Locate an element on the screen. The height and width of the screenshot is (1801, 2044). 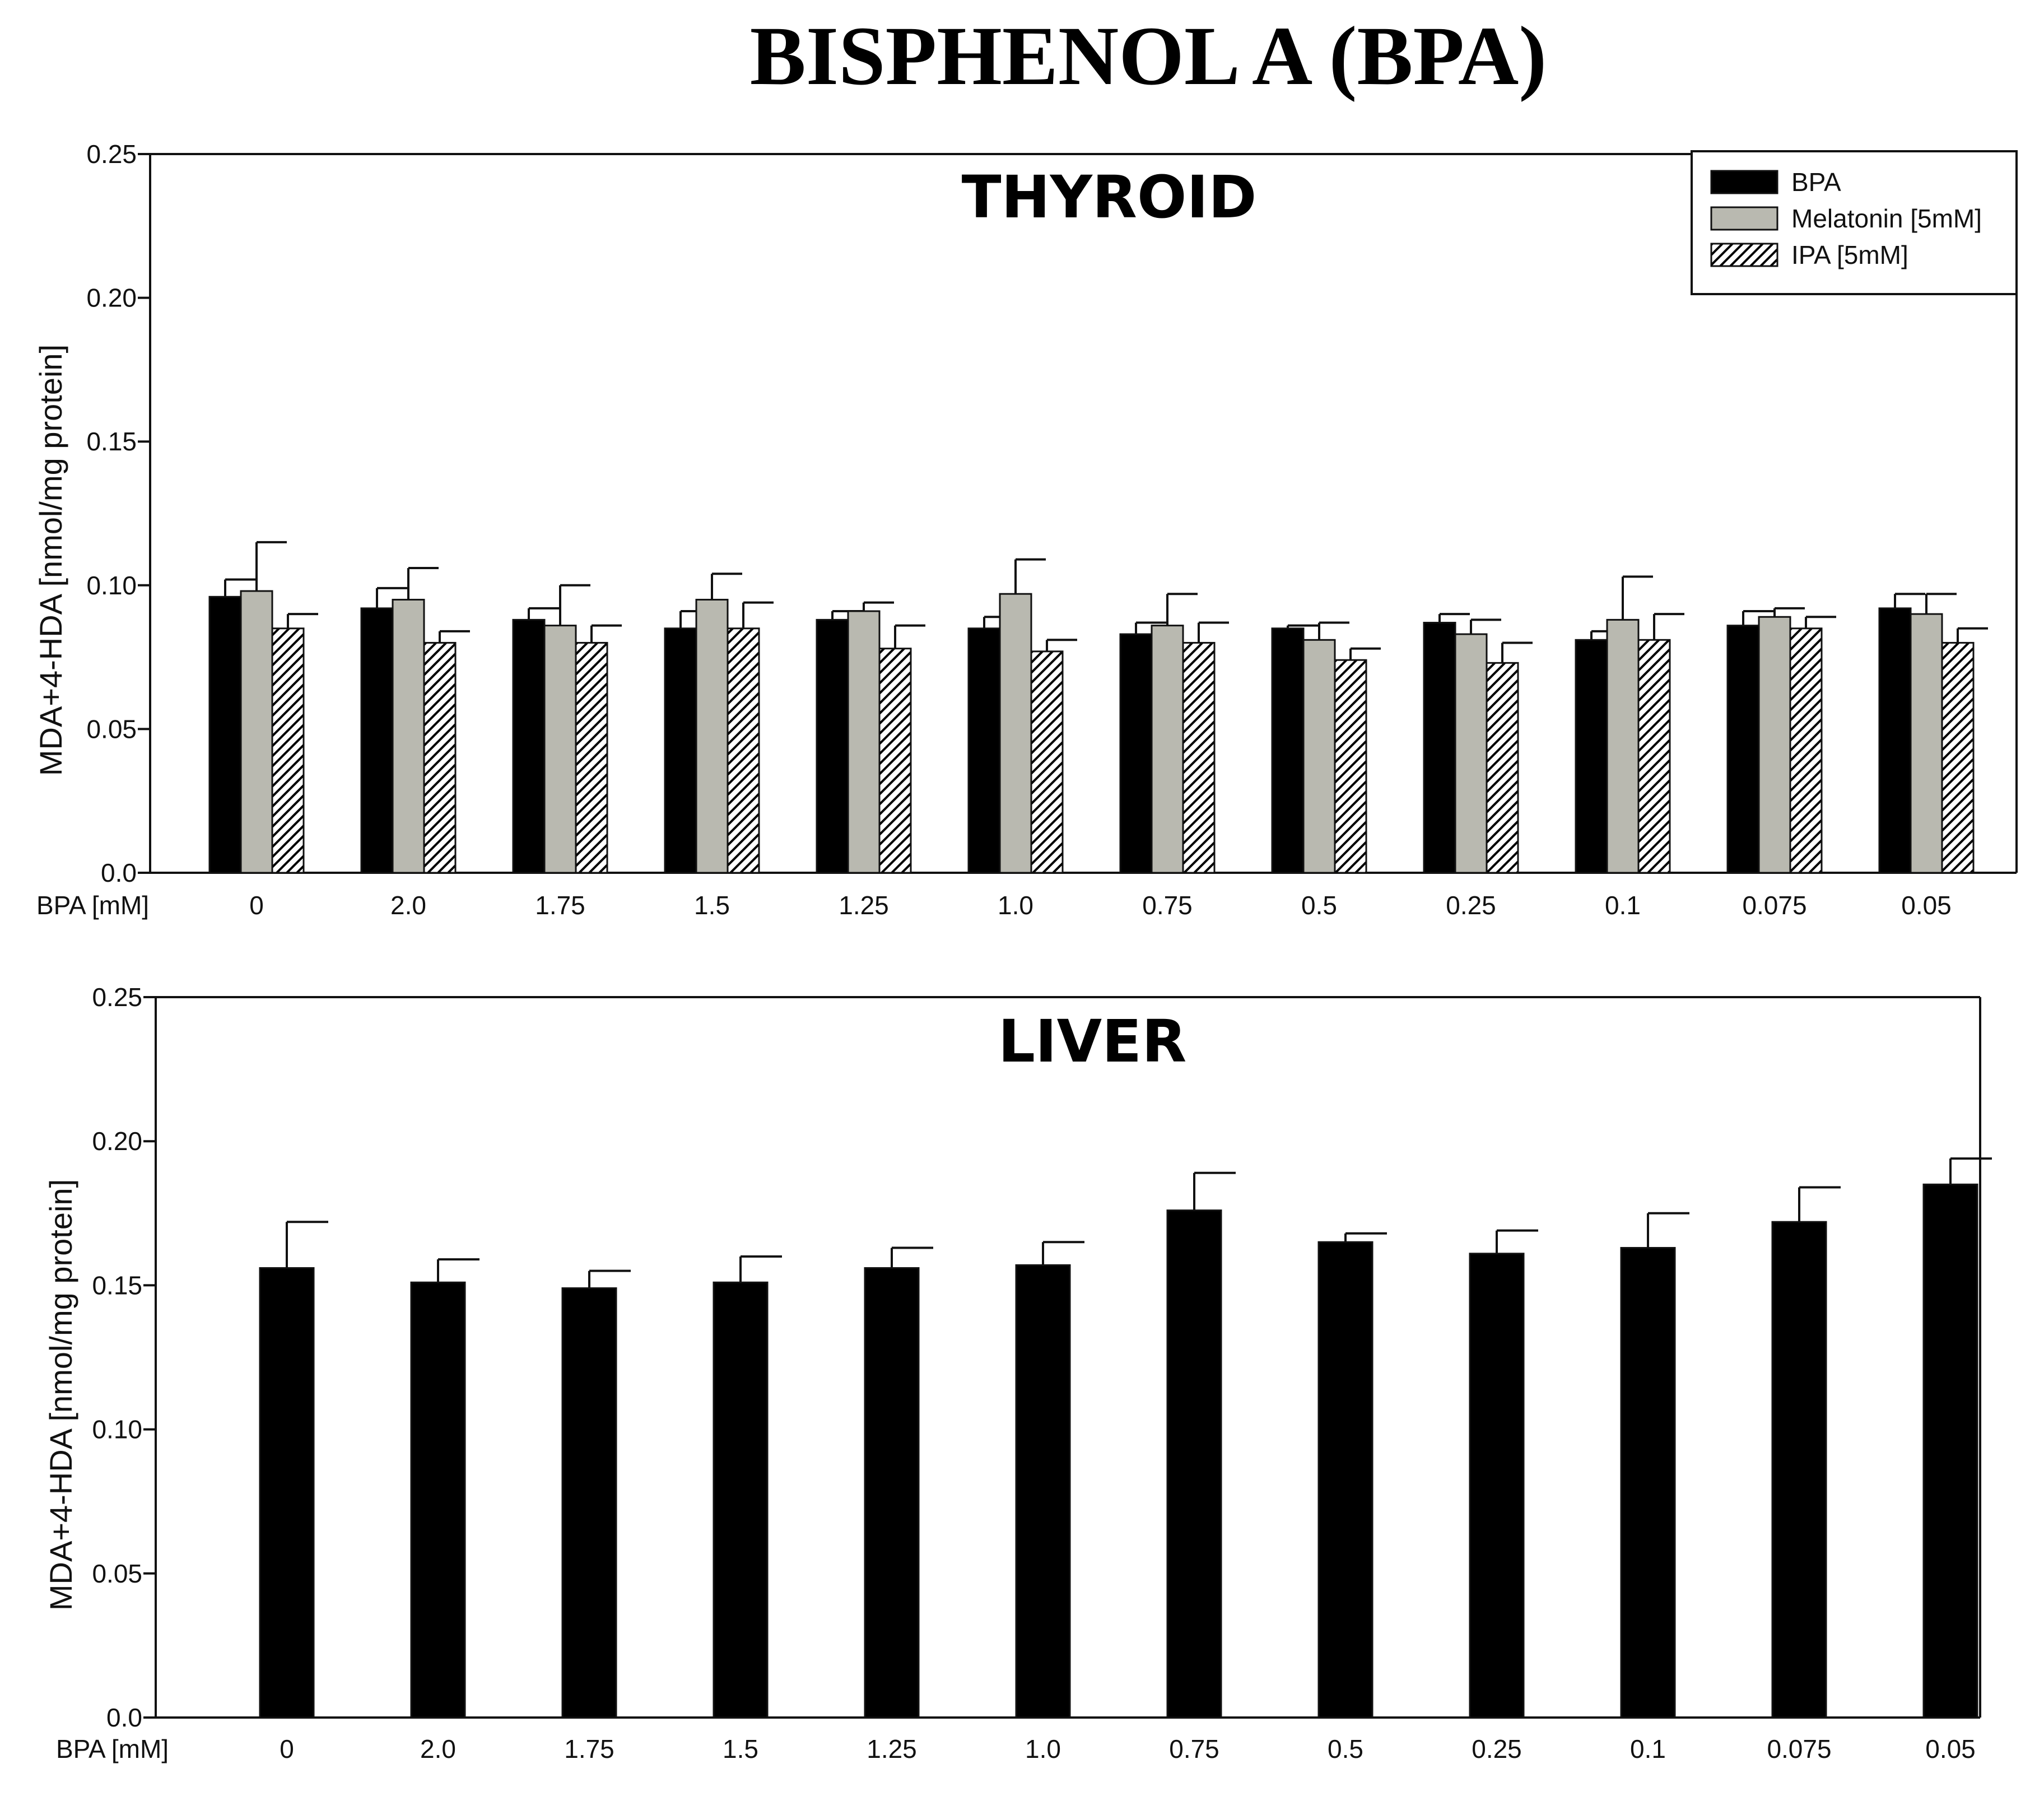
figure-title: BISPHENOL A (BPA) is located at coordinates (1148, 56).